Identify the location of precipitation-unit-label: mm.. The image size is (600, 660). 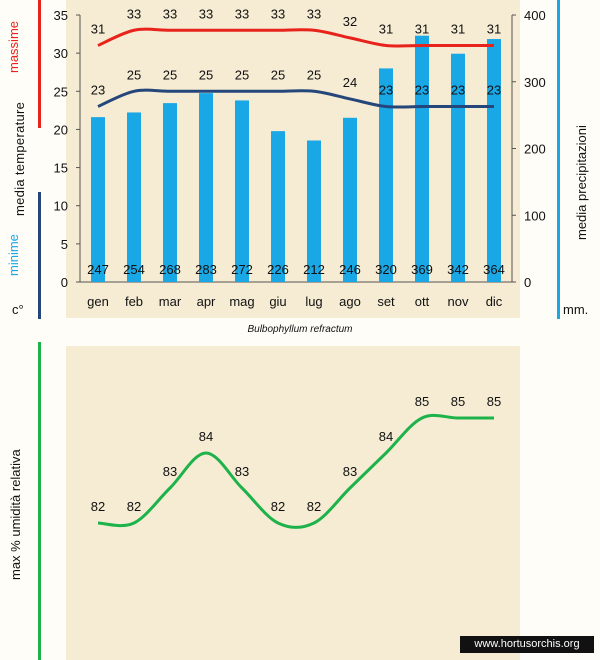
(576, 309).